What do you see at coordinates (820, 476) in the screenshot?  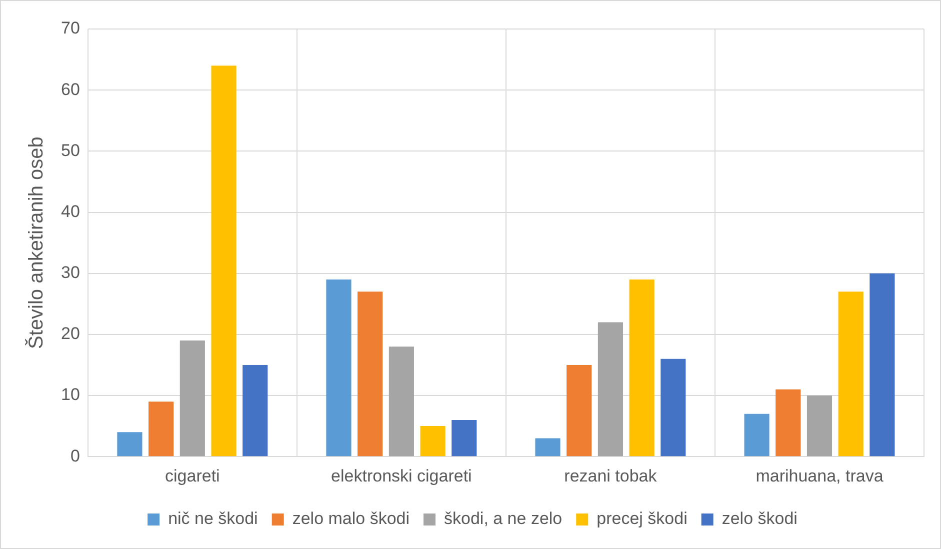 I see `x-tick-label: marihuana, trava` at bounding box center [820, 476].